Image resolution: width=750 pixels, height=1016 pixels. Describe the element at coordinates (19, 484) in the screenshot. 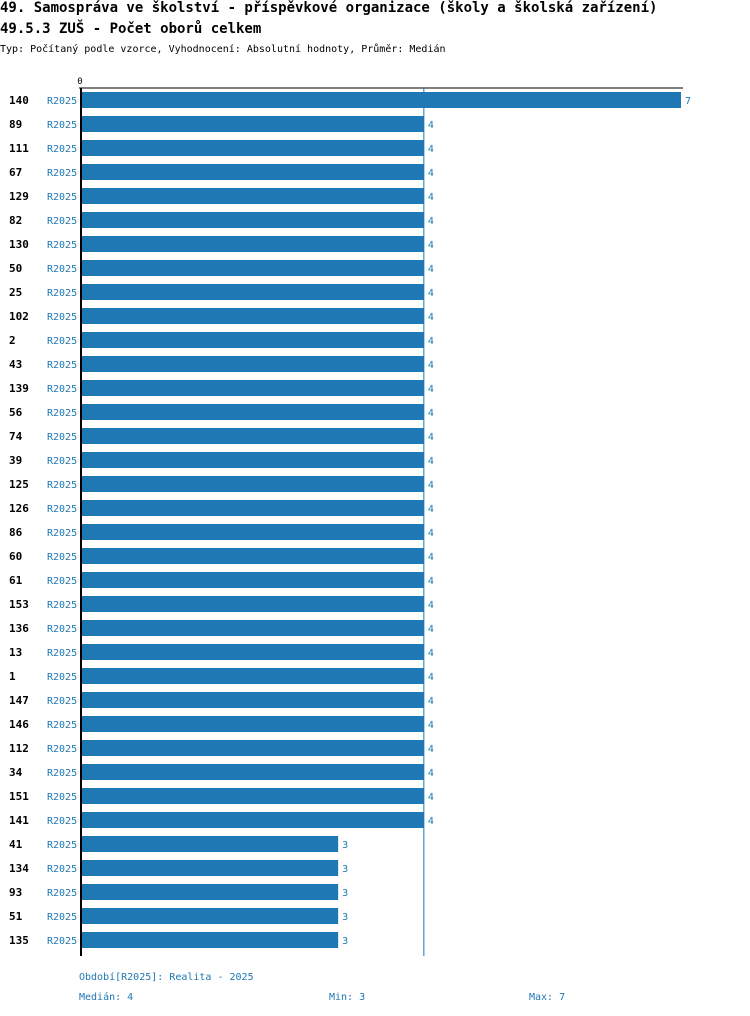

I see `category-label: 125` at that location.